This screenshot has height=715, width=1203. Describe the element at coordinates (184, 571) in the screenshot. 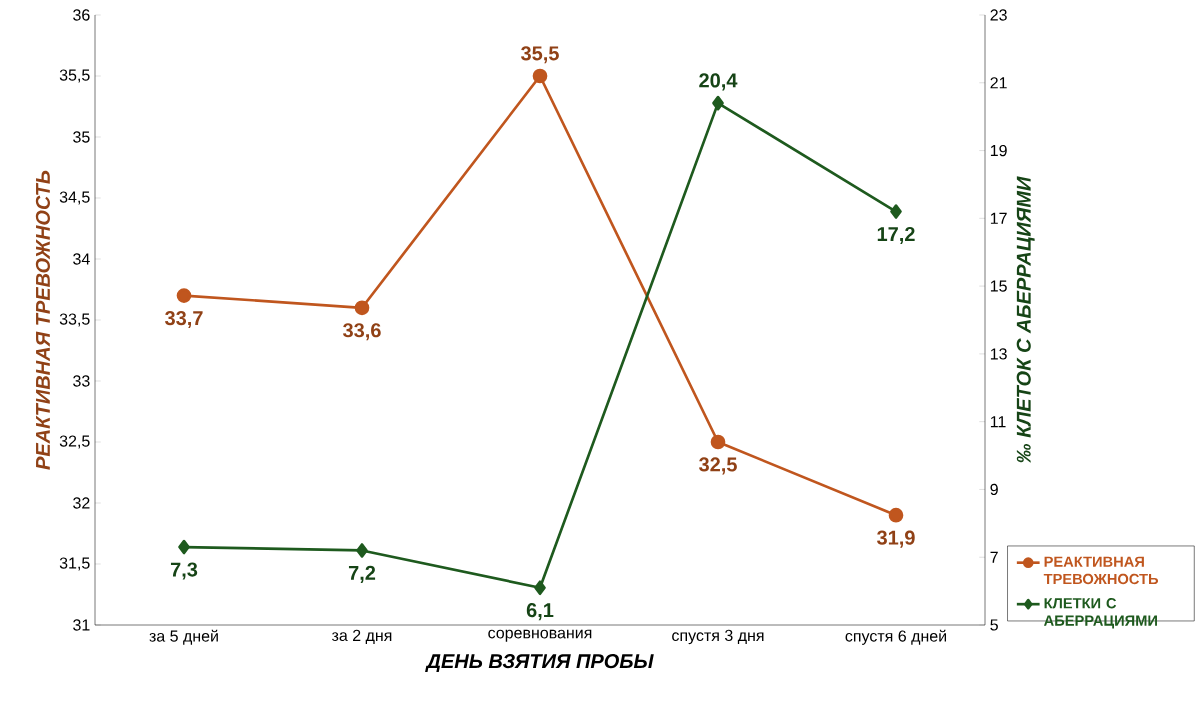

I see `data-label: 7,3` at that location.